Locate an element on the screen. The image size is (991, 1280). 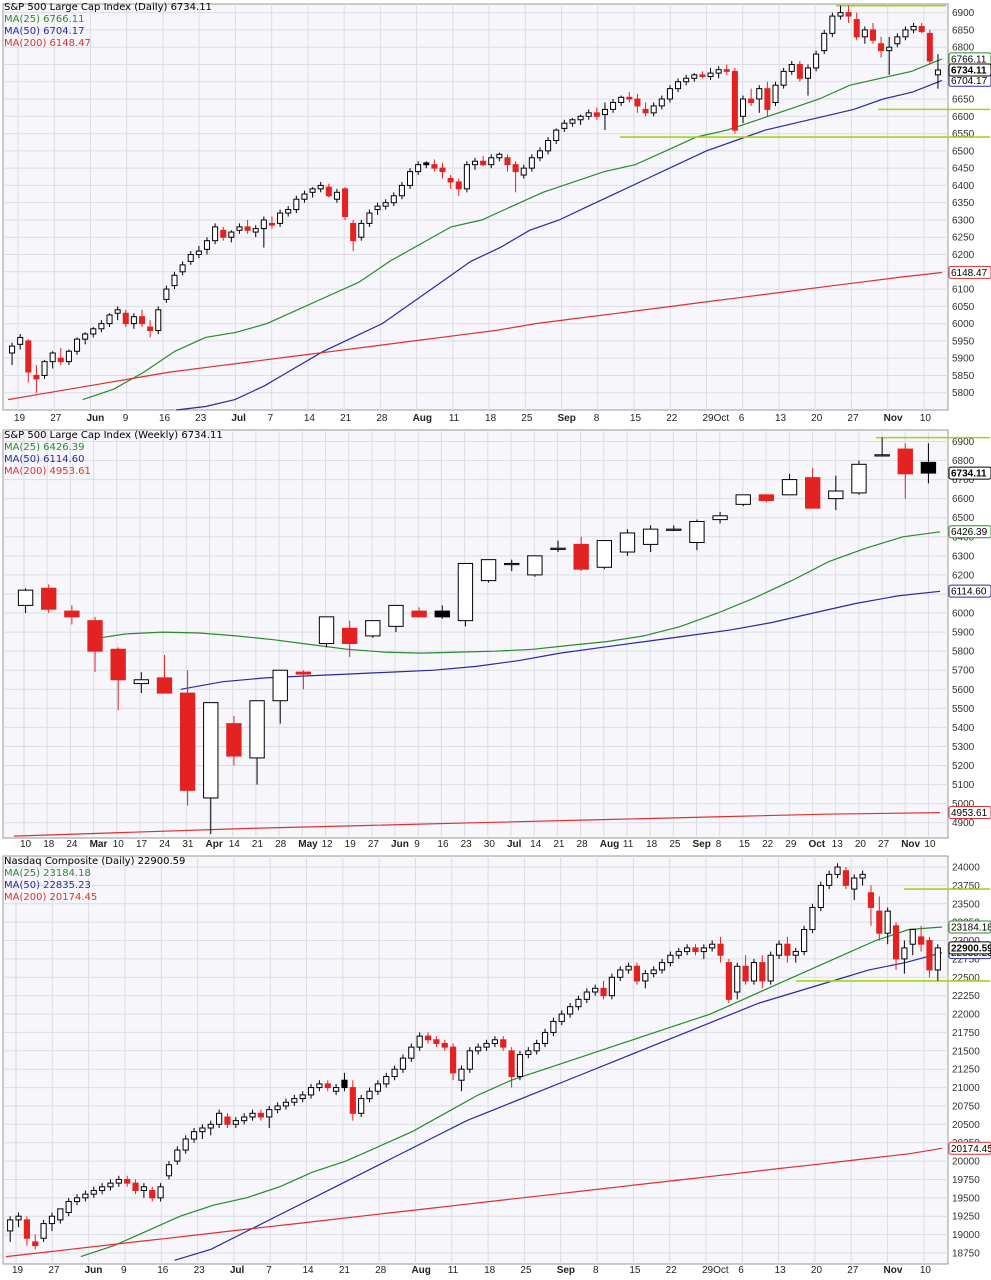
y-tick-label: 6650 is located at coordinates (963, 100).